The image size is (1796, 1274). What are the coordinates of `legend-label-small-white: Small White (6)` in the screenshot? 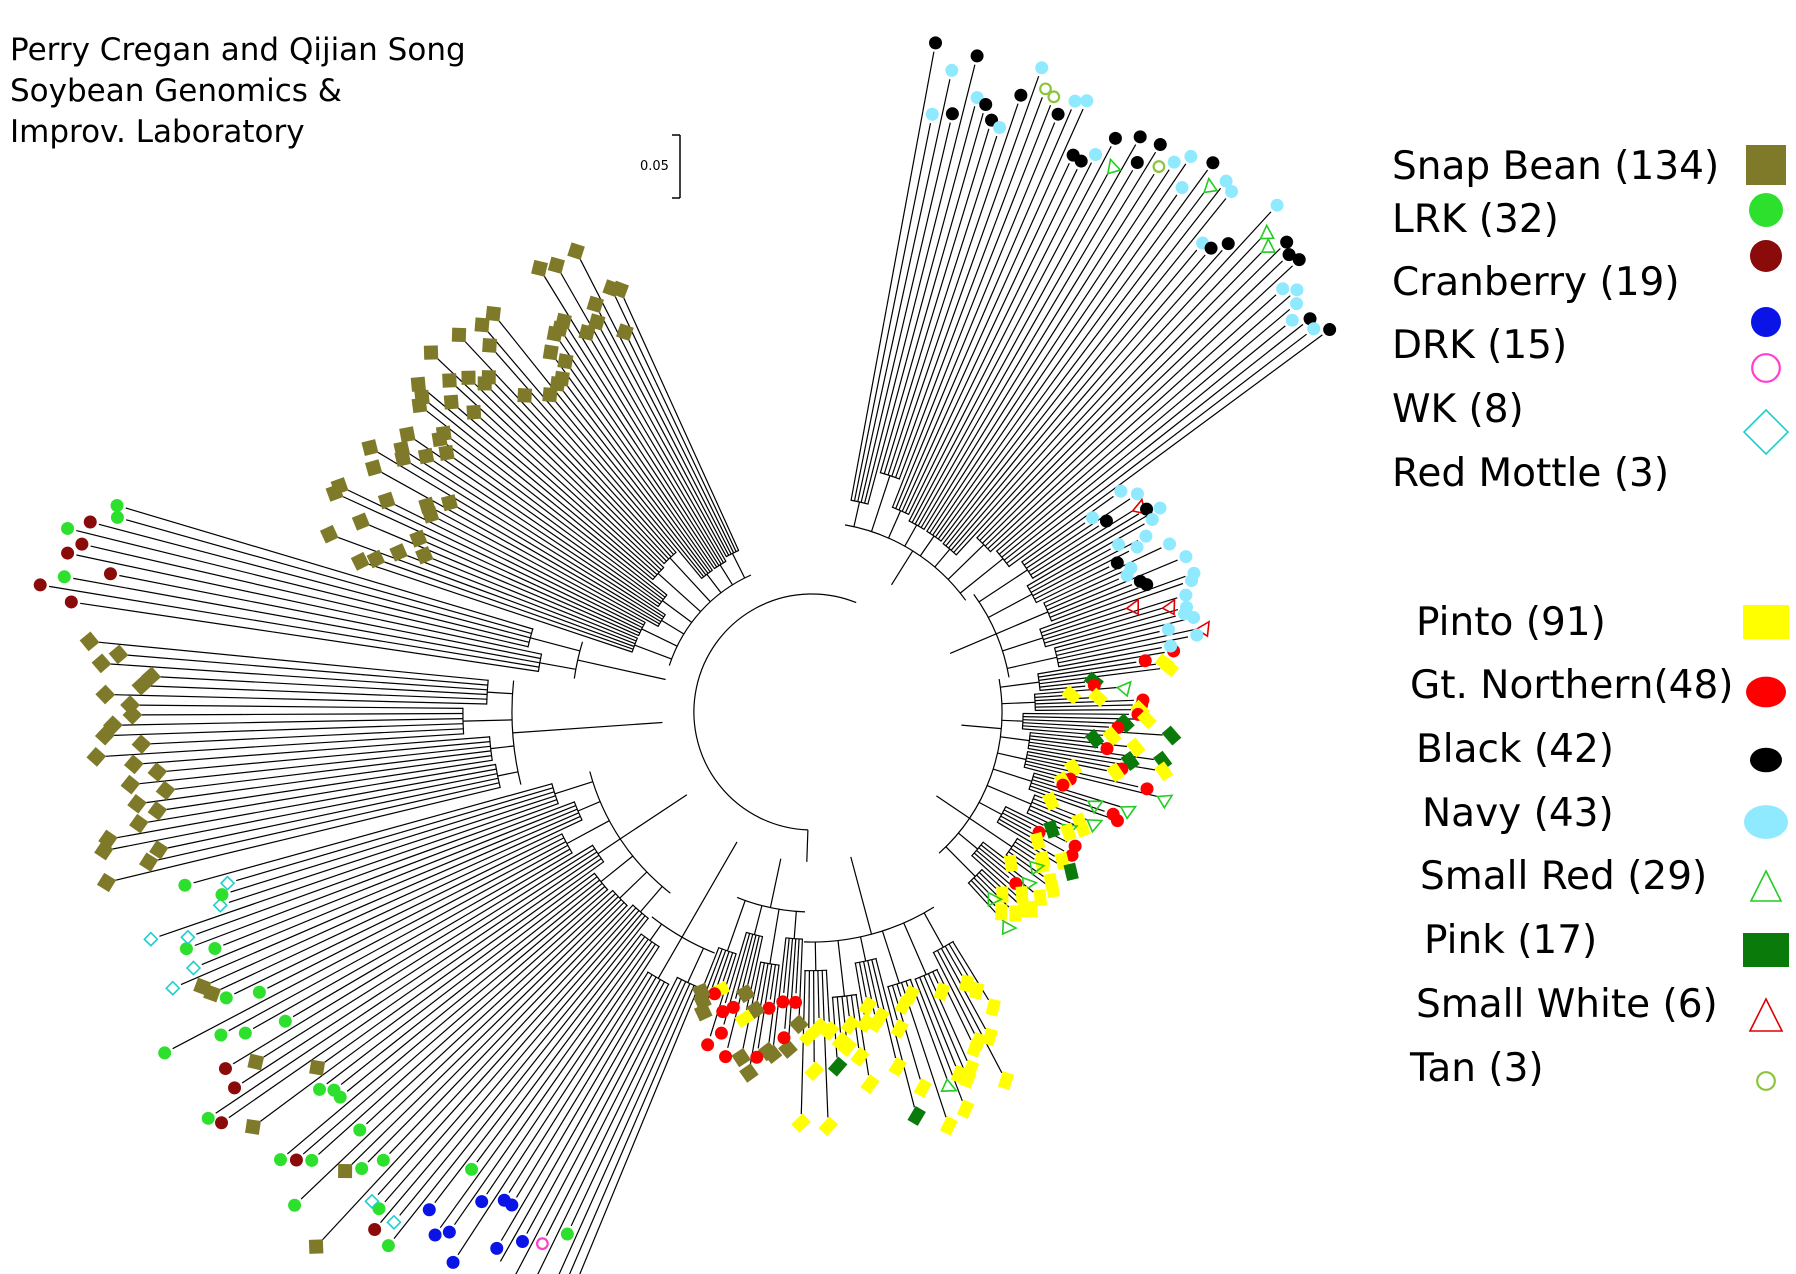 It's located at (1567, 1004).